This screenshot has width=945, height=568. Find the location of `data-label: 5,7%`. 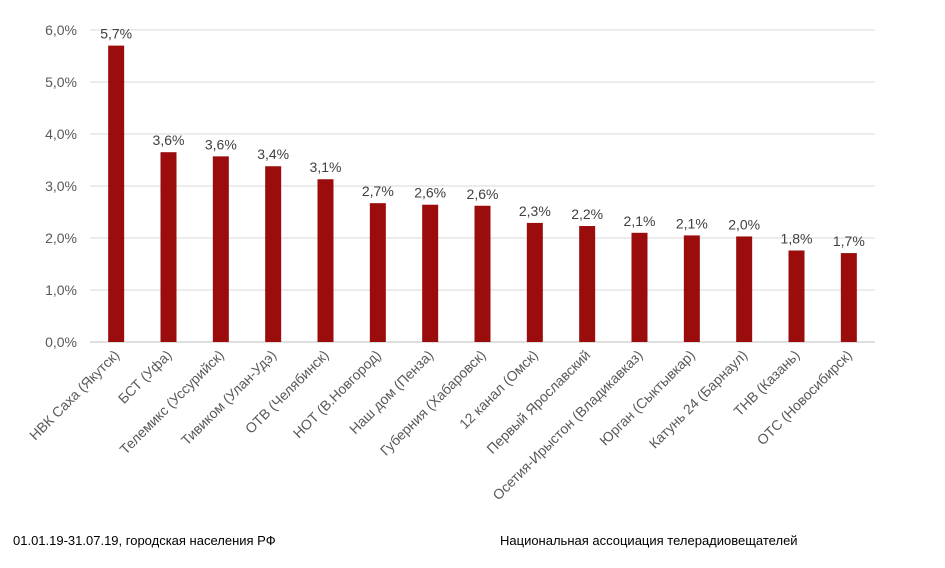

data-label: 5,7% is located at coordinates (116, 34).